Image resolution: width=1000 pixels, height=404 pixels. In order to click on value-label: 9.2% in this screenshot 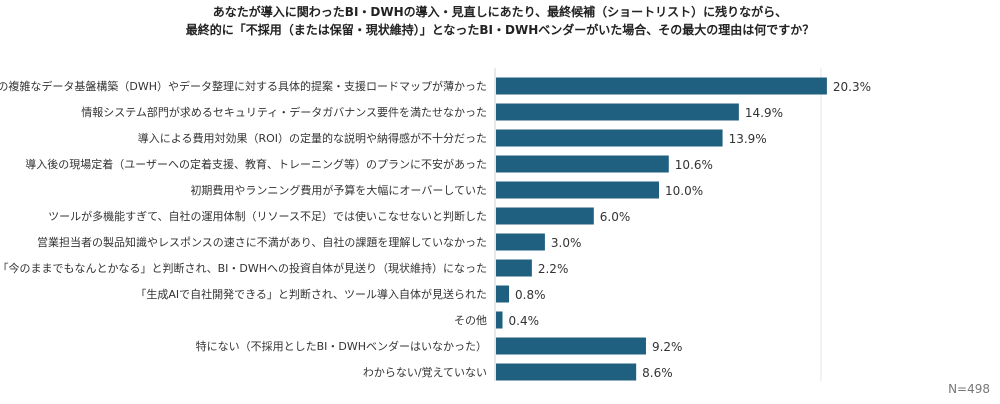, I will do `click(667, 347)`.